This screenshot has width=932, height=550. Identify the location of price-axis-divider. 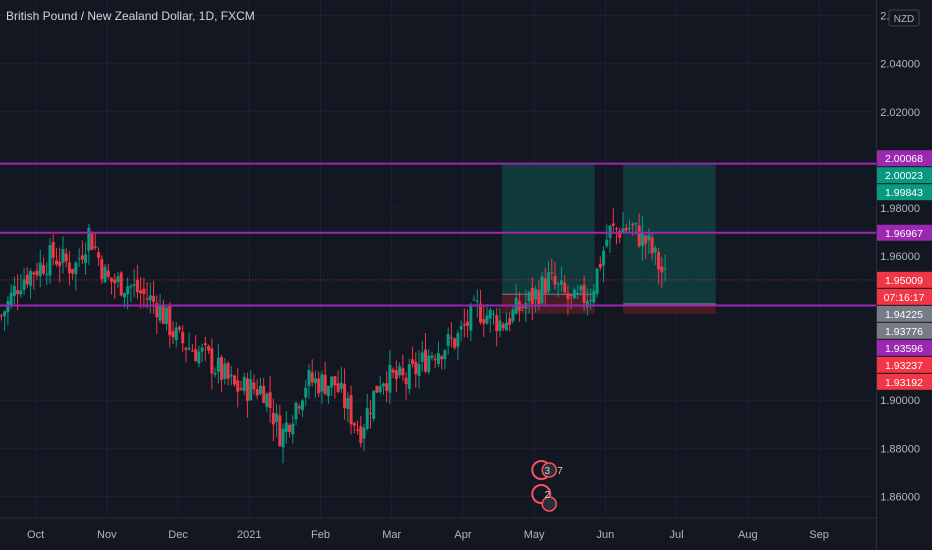
(876, 275).